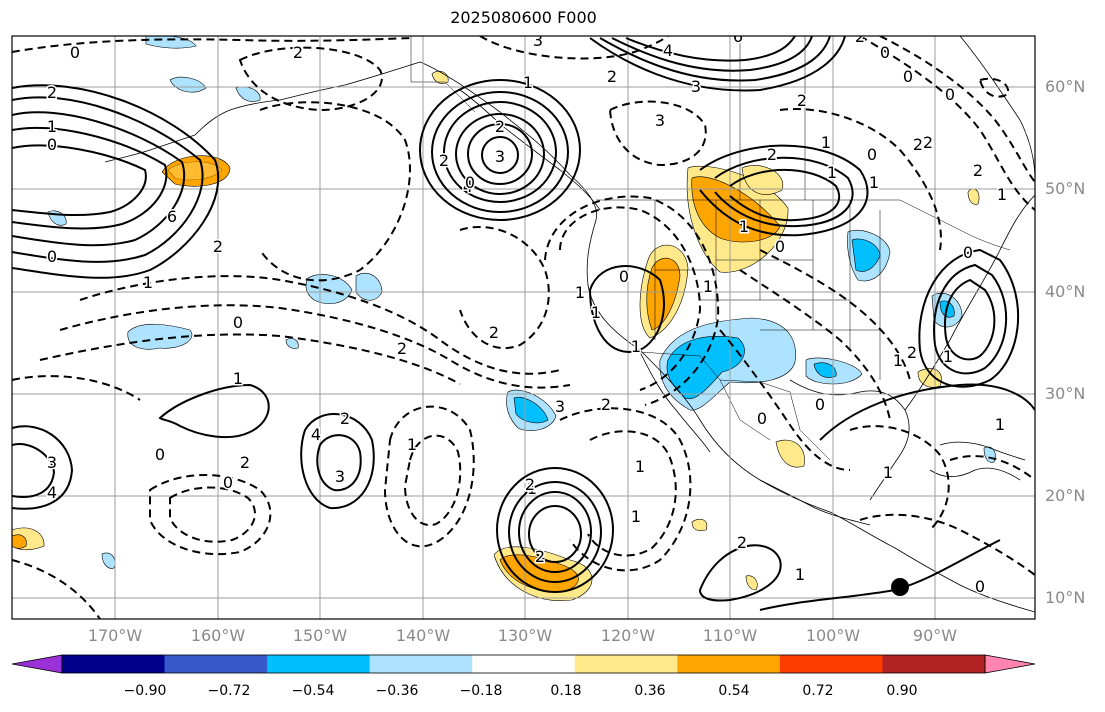 Image resolution: width=1105 pixels, height=712 pixels. What do you see at coordinates (969, 302) in the screenshot?
I see `coastline-atlantic` at bounding box center [969, 302].